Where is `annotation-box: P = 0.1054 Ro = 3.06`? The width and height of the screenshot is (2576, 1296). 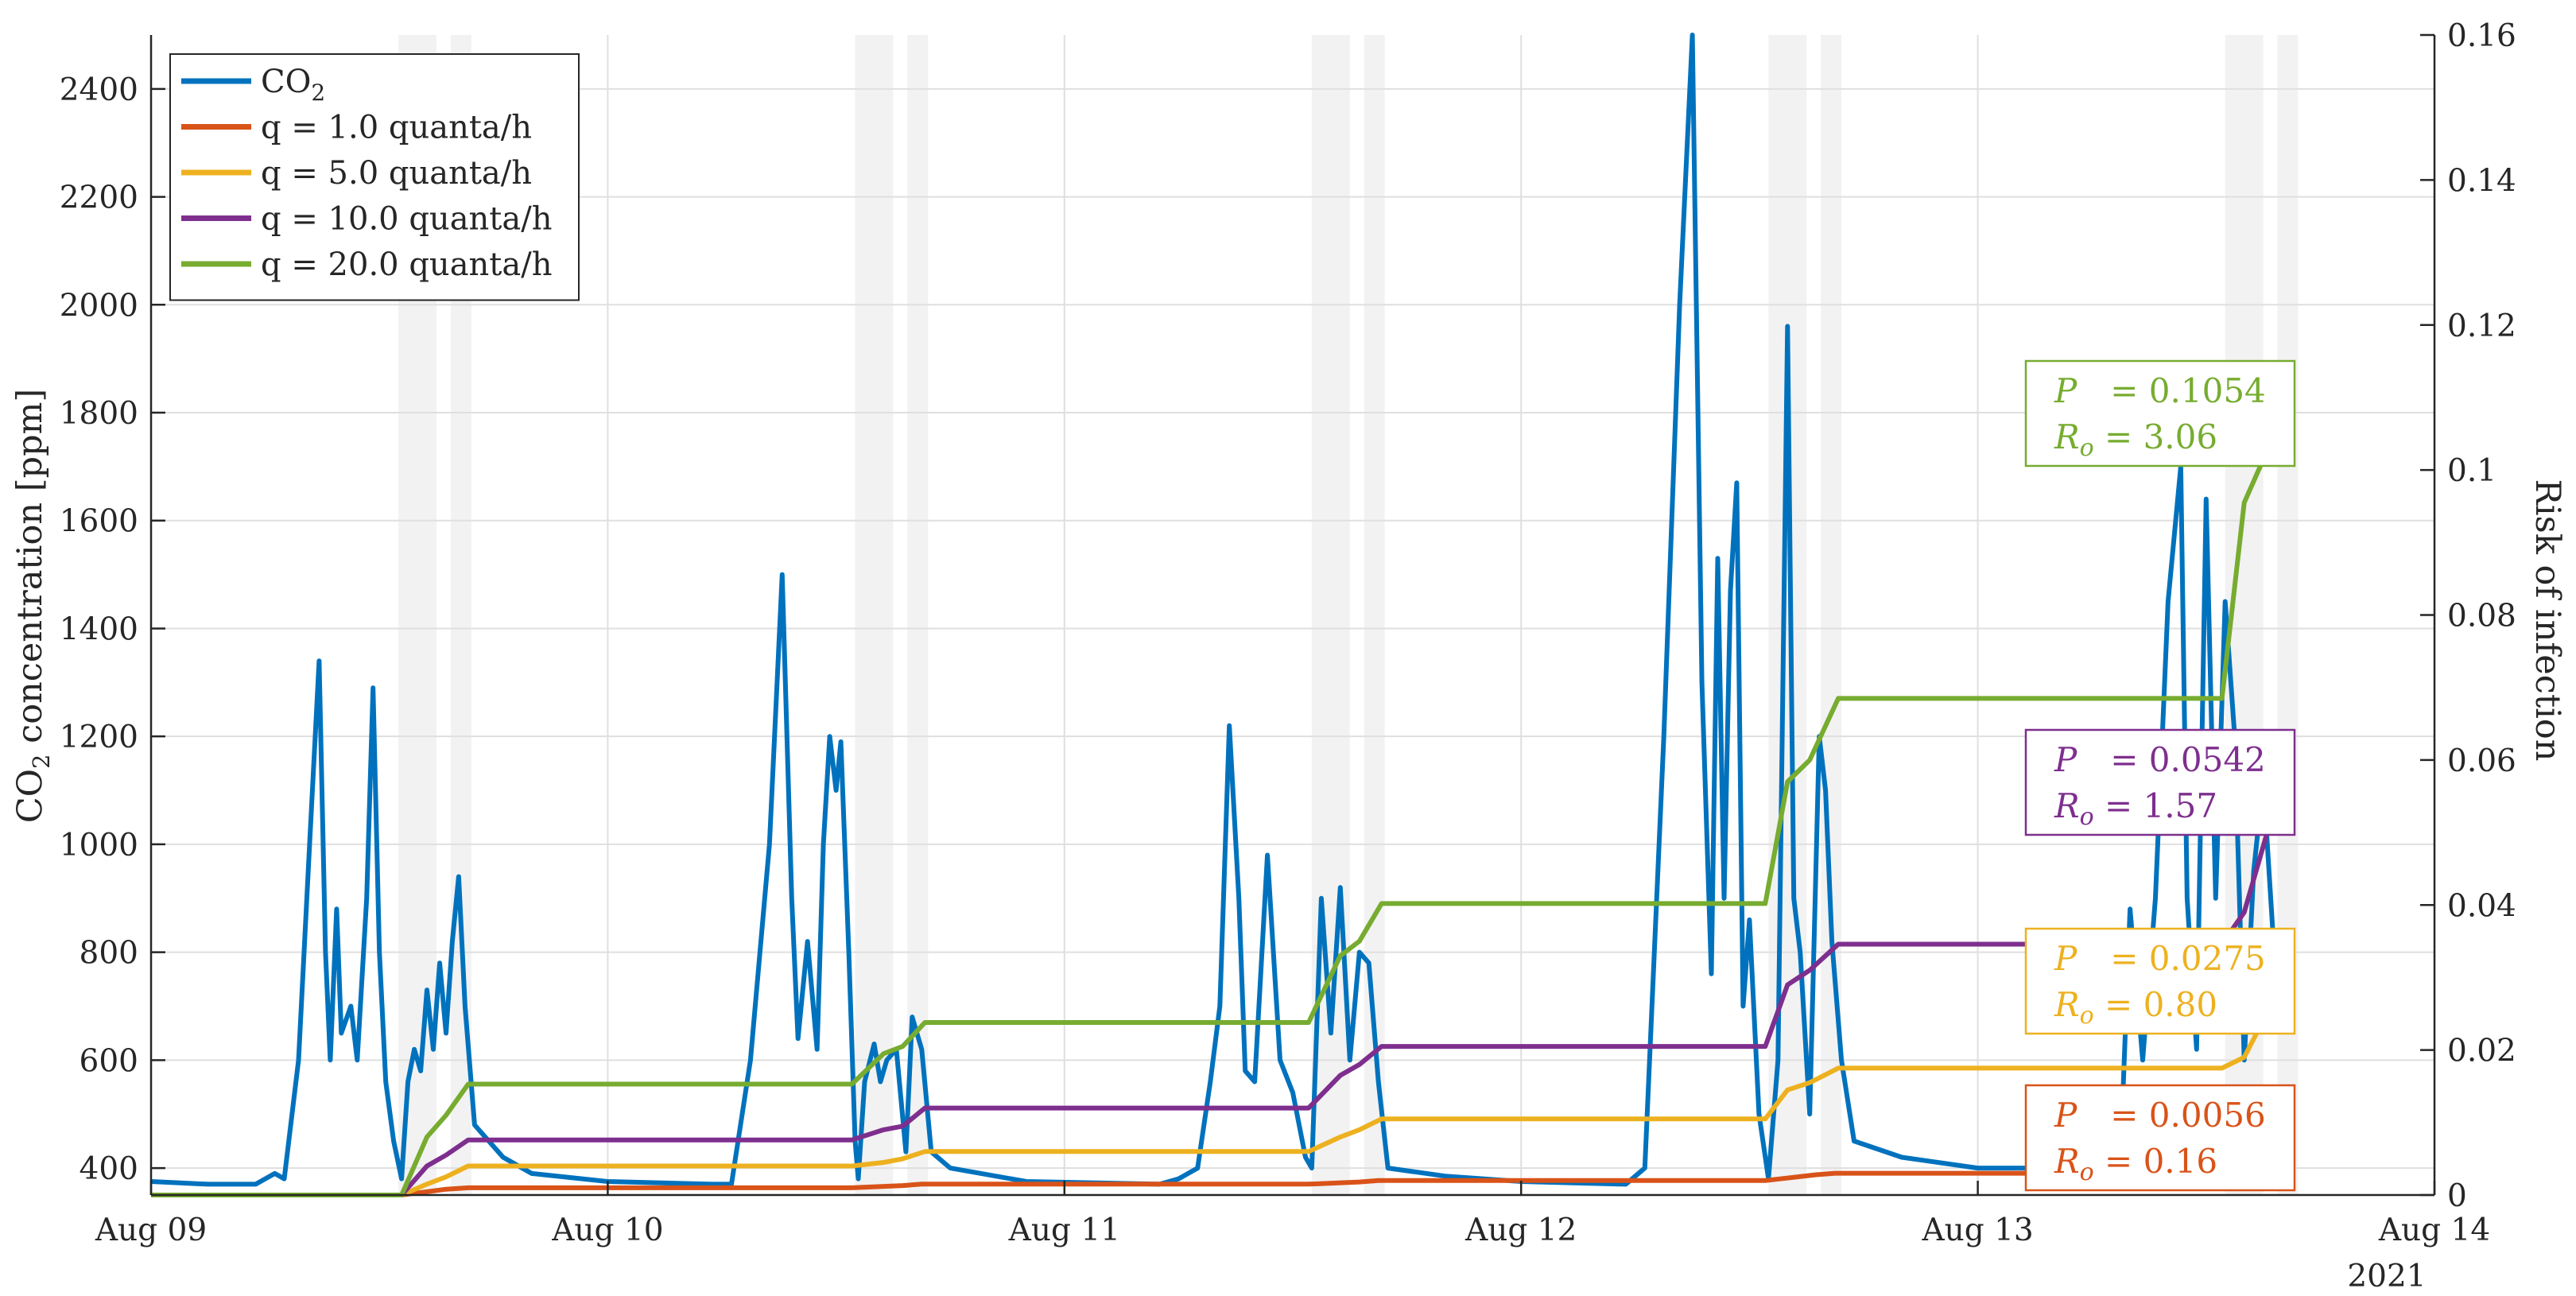
annotation-box: P = 0.1054 Ro = 3.06 is located at coordinates (2160, 413).